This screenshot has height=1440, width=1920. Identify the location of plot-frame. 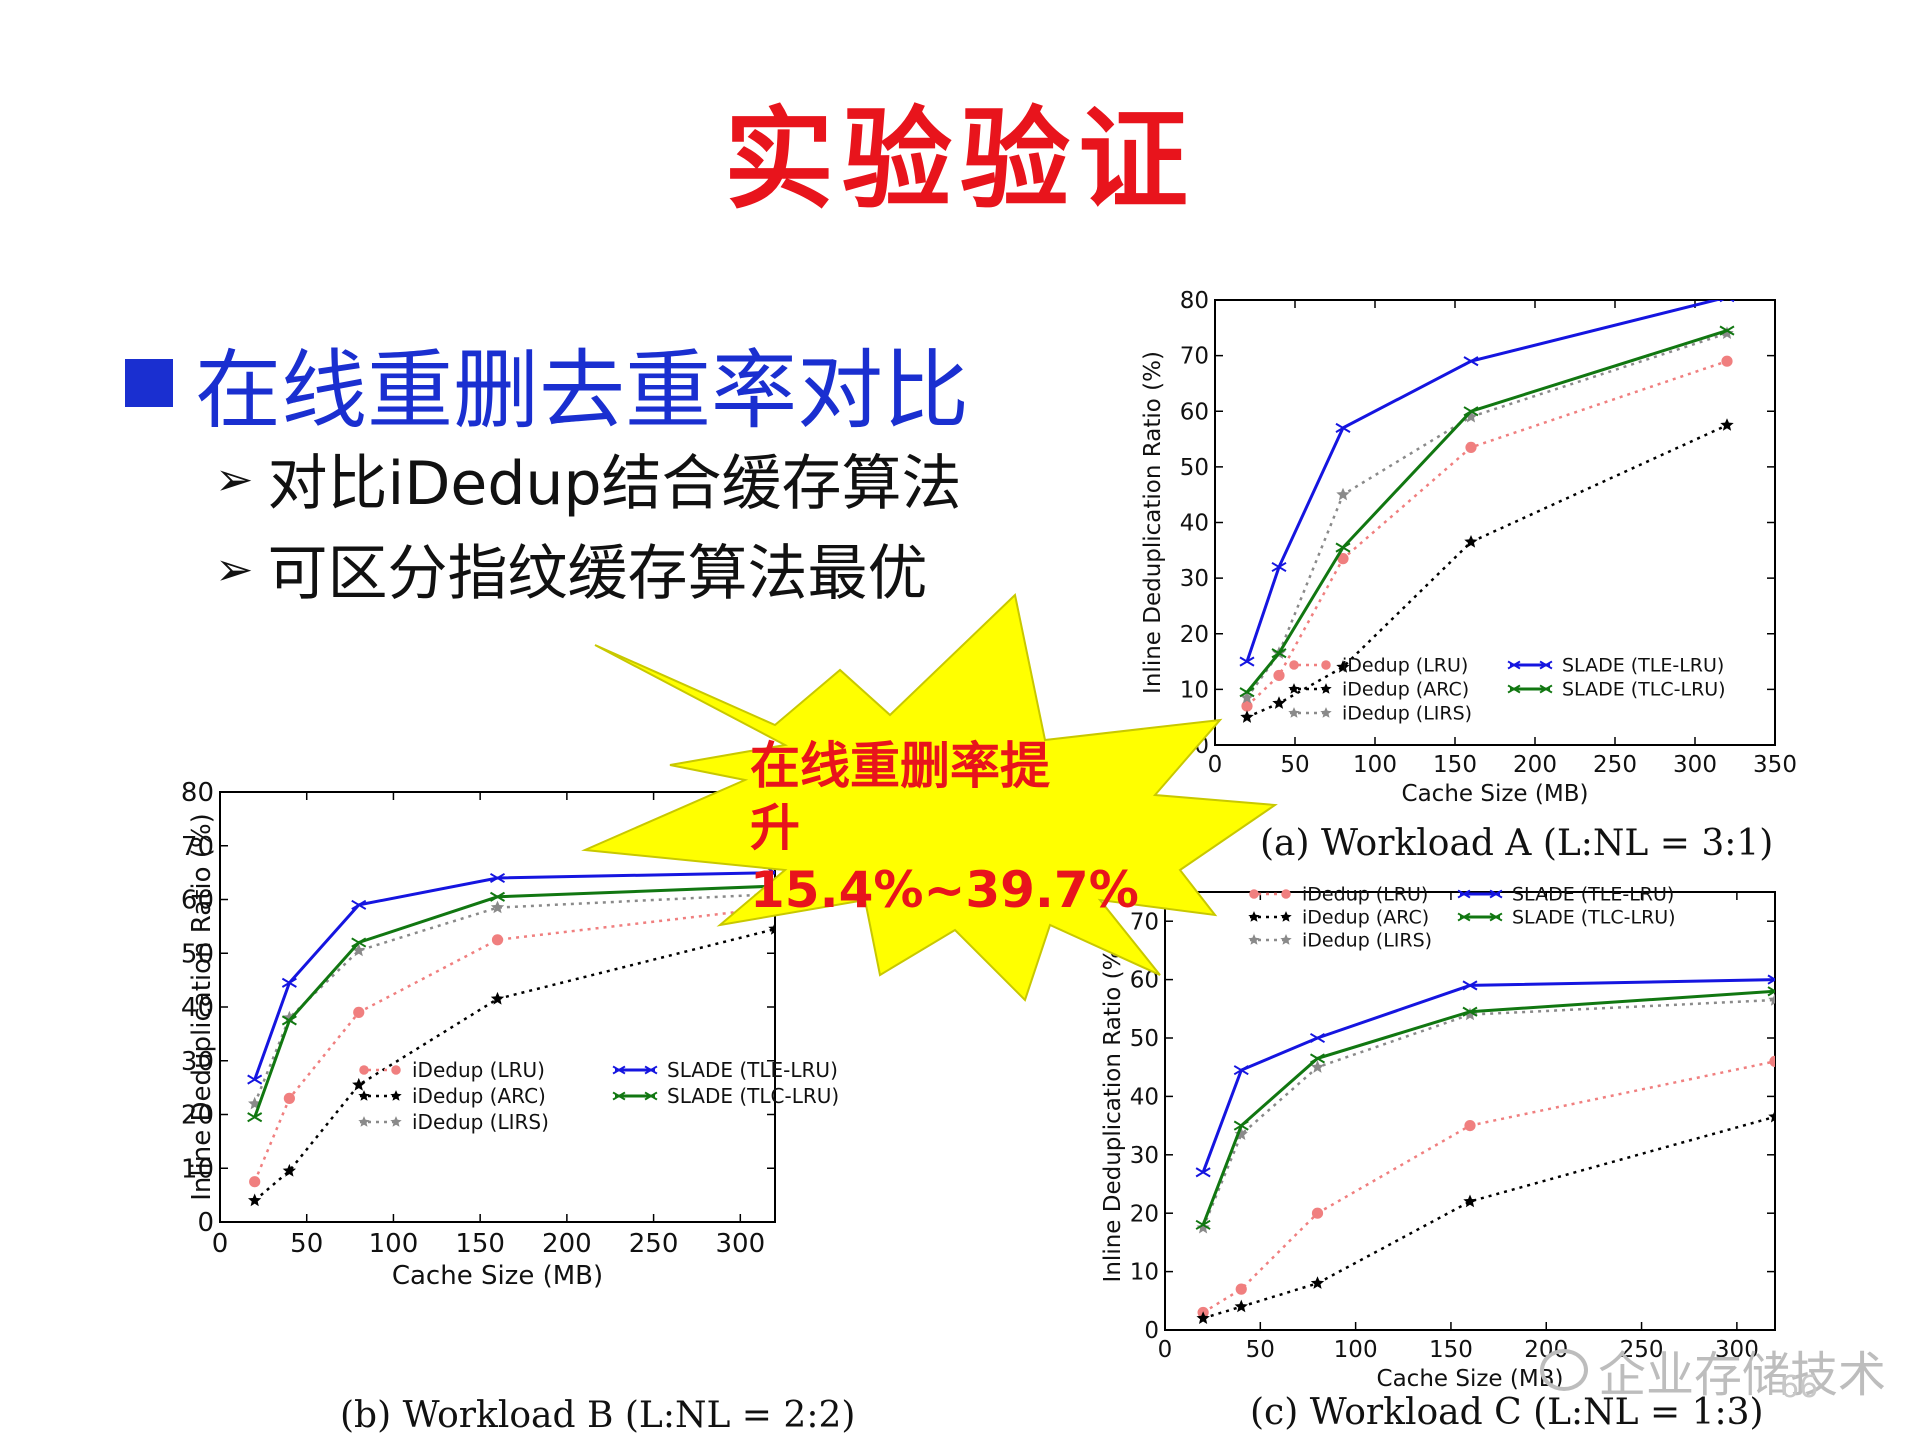
(1495, 522).